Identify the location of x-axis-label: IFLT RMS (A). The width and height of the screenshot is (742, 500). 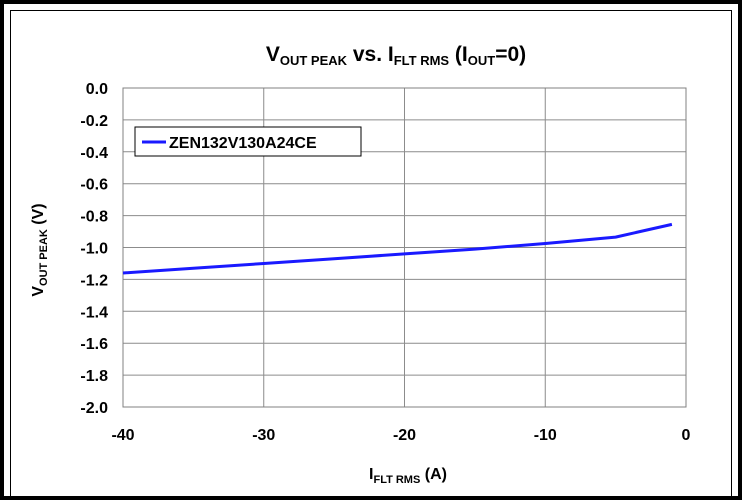
(408, 476).